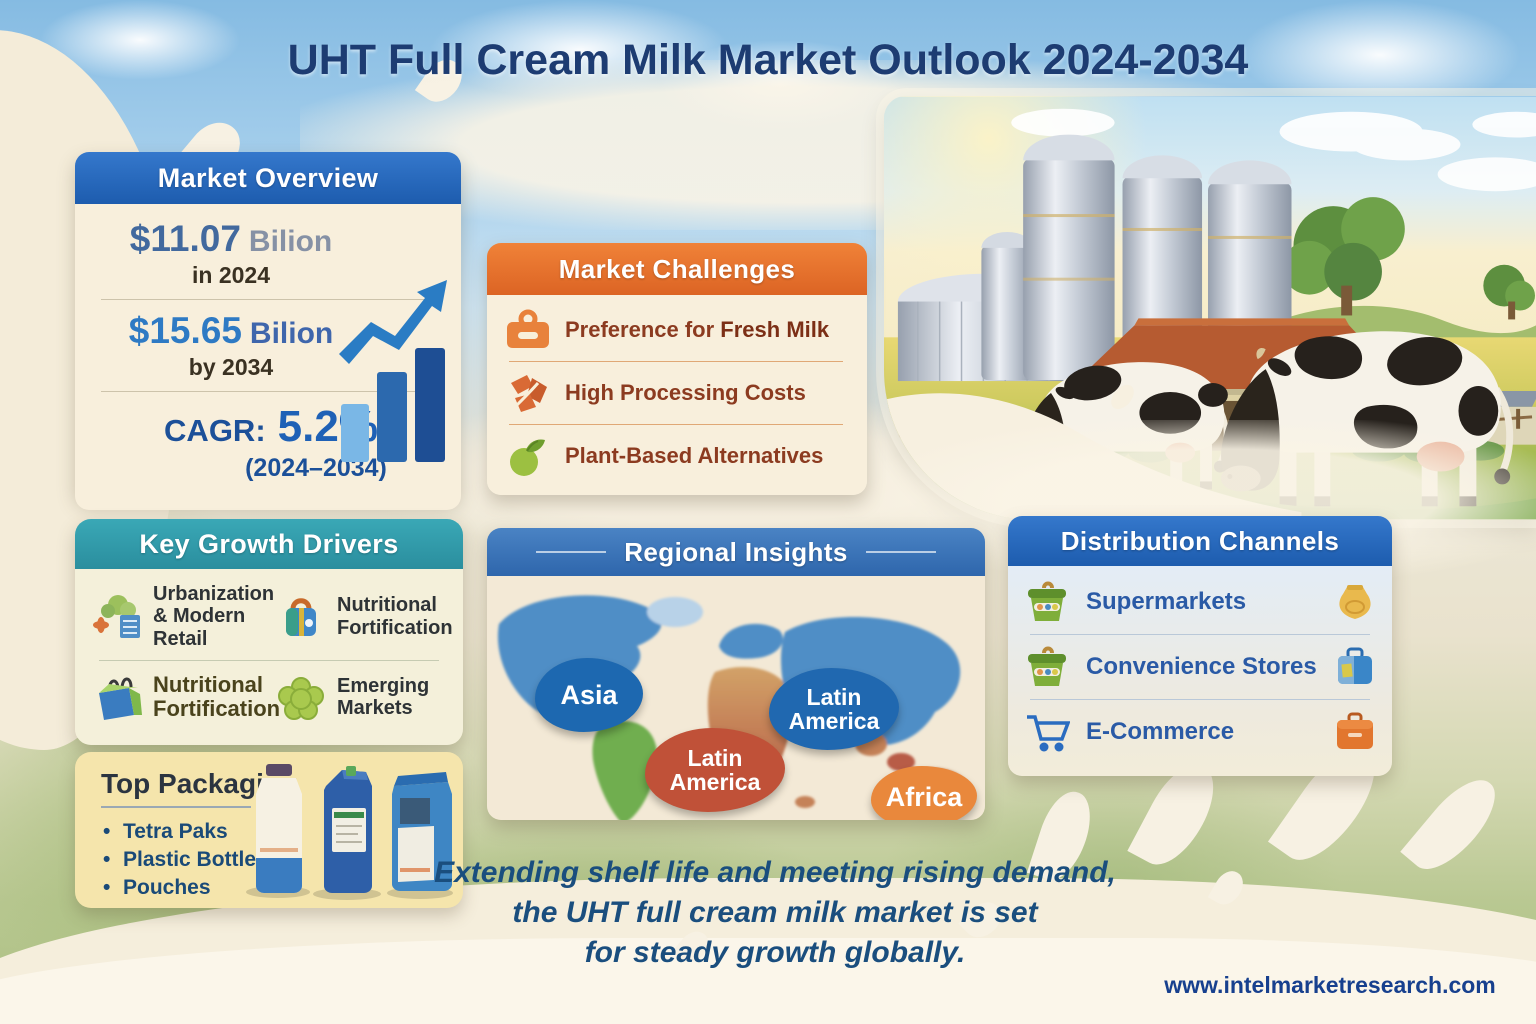  I want to click on channel-text: E-Commerce, so click(1160, 731).